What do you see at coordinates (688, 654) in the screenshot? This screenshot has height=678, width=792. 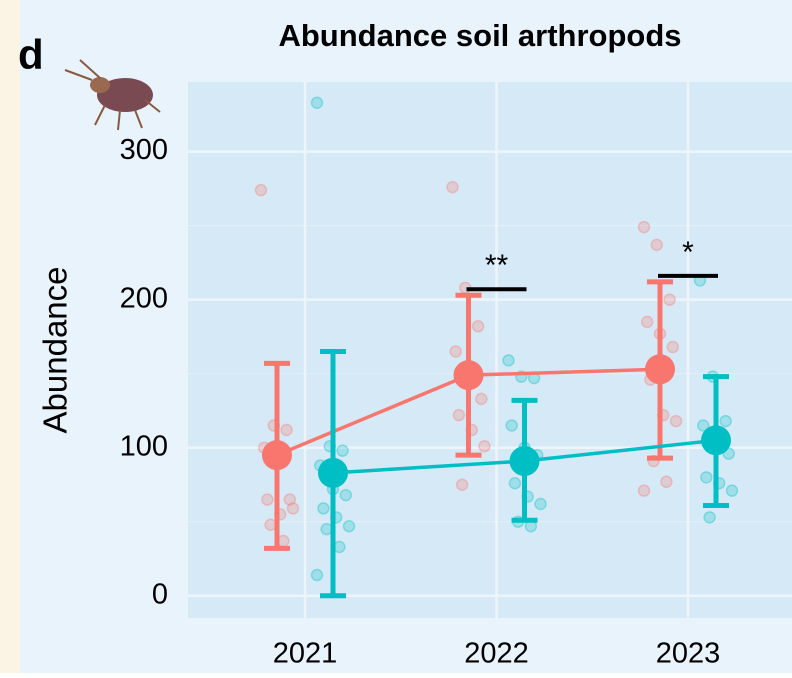 I see `x-tick-label: 2023` at bounding box center [688, 654].